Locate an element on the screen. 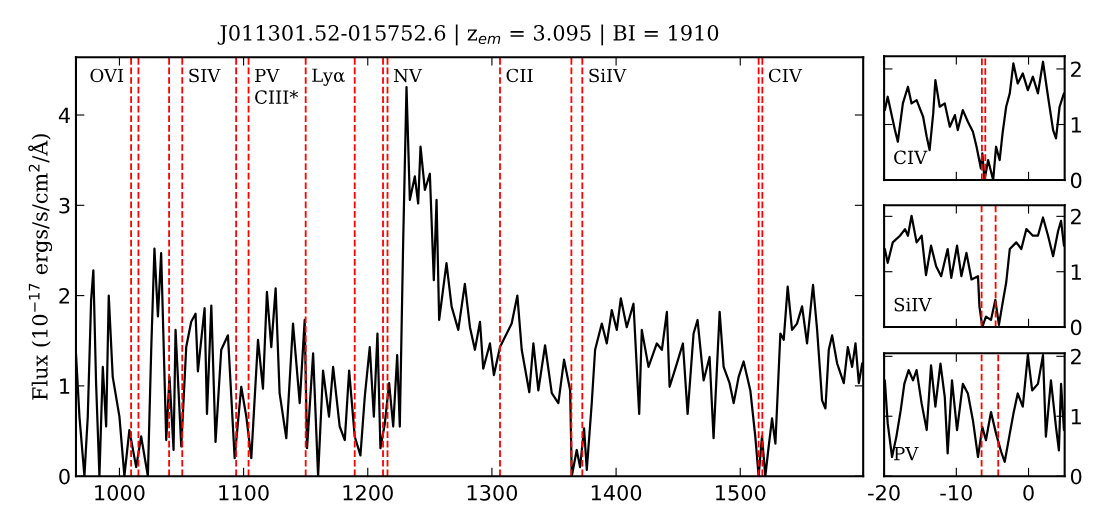  ref-line-label: SIV is located at coordinates (205, 75).